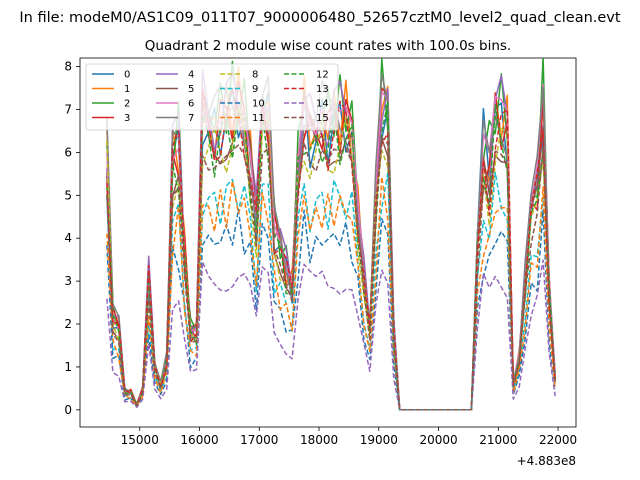 This screenshot has height=480, width=640. I want to click on legend-label-9: 9, so click(255, 89).